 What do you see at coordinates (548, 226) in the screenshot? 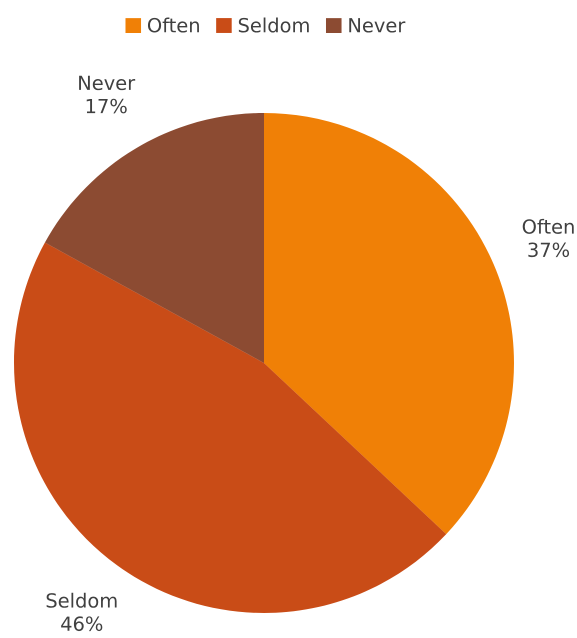
I see `slice-label: Often` at bounding box center [548, 226].